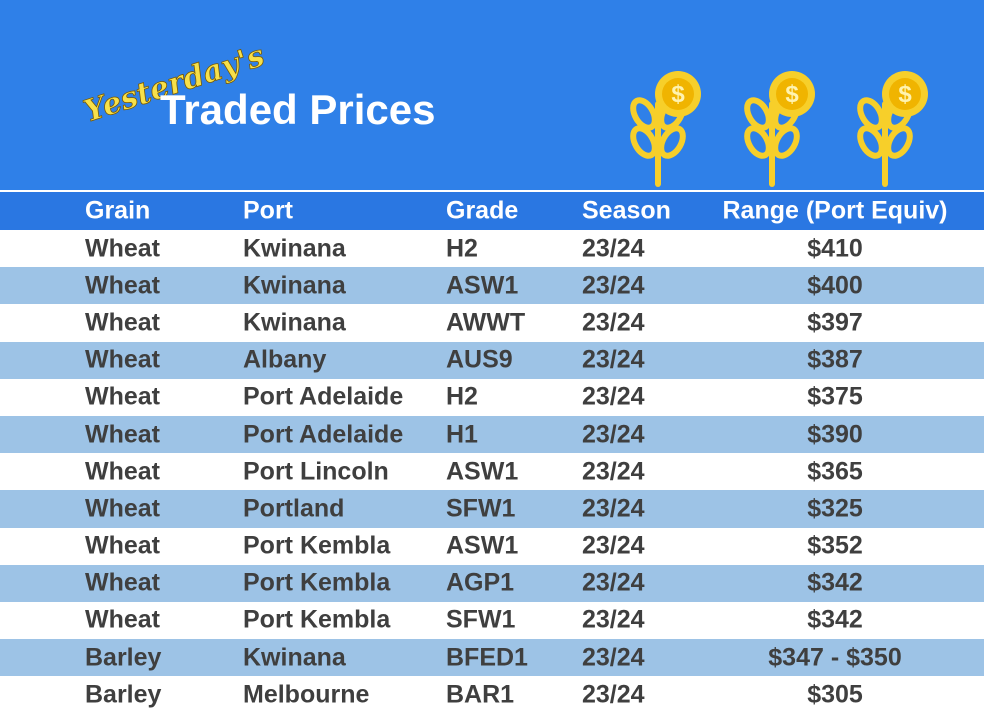 This screenshot has height=713, width=984. What do you see at coordinates (835, 434) in the screenshot?
I see `table-cell: $390` at bounding box center [835, 434].